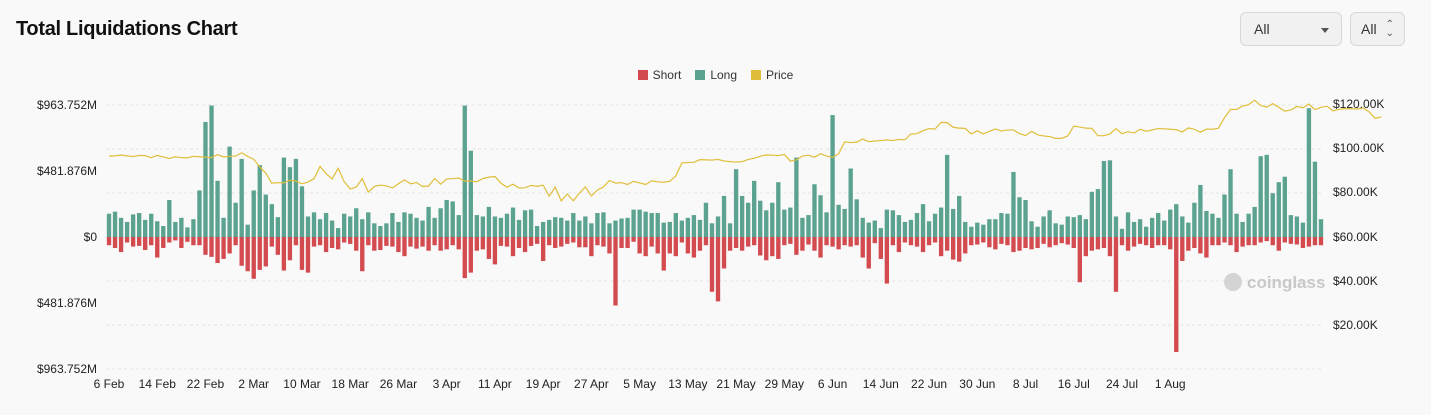 This screenshot has width=1431, height=415. I want to click on x-axis-tick: 18 Mar, so click(350, 384).